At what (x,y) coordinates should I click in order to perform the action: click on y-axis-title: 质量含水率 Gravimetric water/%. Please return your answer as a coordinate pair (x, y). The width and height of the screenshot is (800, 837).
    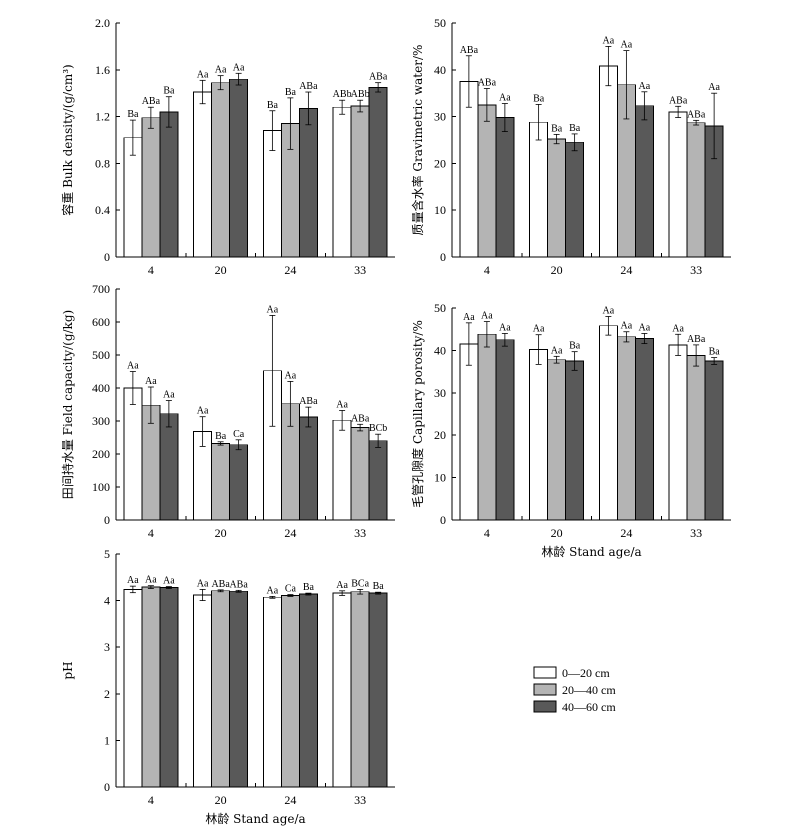
    Looking at the image, I should click on (417, 140).